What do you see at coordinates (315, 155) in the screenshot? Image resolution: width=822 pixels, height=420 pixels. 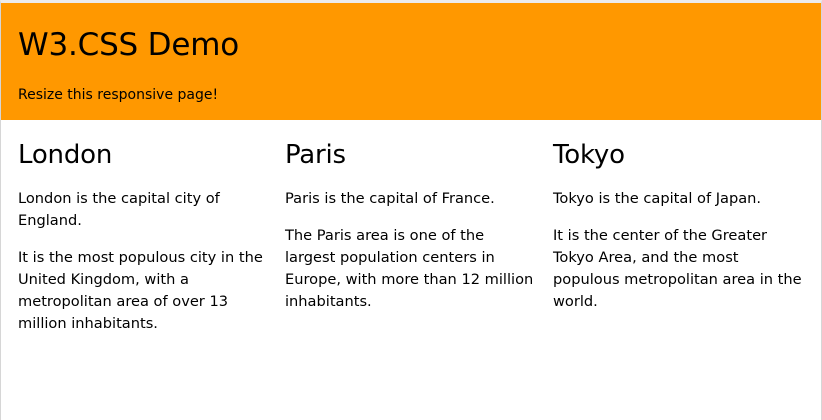 I see `city-heading: Paris` at bounding box center [315, 155].